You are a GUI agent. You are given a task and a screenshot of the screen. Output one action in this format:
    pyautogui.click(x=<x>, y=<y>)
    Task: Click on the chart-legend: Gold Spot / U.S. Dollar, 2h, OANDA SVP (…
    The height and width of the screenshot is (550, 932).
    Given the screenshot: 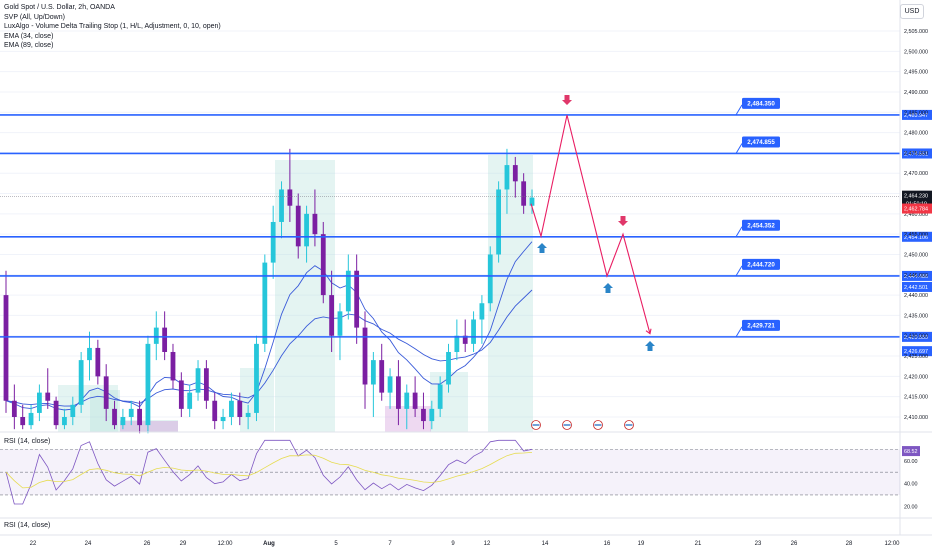 What is the action you would take?
    pyautogui.click(x=112, y=27)
    